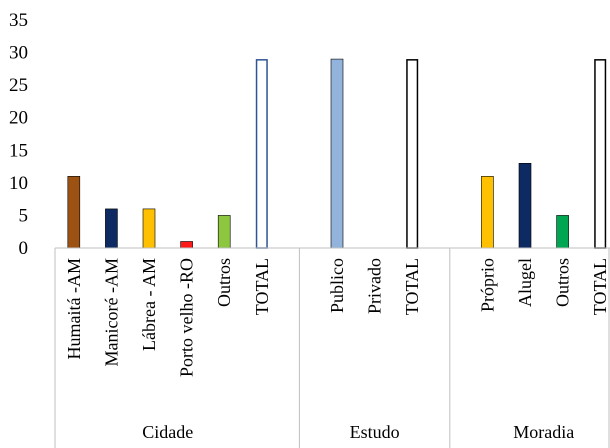 The width and height of the screenshot is (610, 448). Describe the element at coordinates (111, 312) in the screenshot. I see `category-label: Manicoré -AM` at that location.